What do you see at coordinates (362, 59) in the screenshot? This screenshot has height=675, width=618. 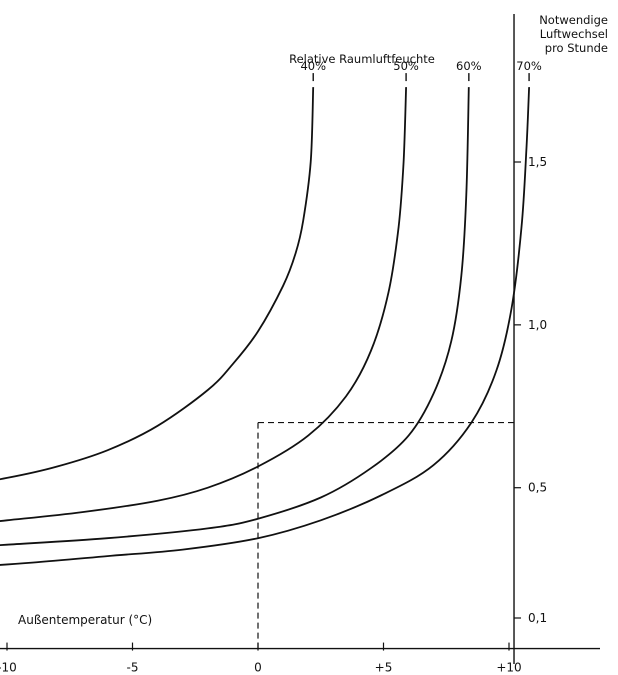 I see `legend-title: Relative Raumluftfeuchte` at bounding box center [362, 59].